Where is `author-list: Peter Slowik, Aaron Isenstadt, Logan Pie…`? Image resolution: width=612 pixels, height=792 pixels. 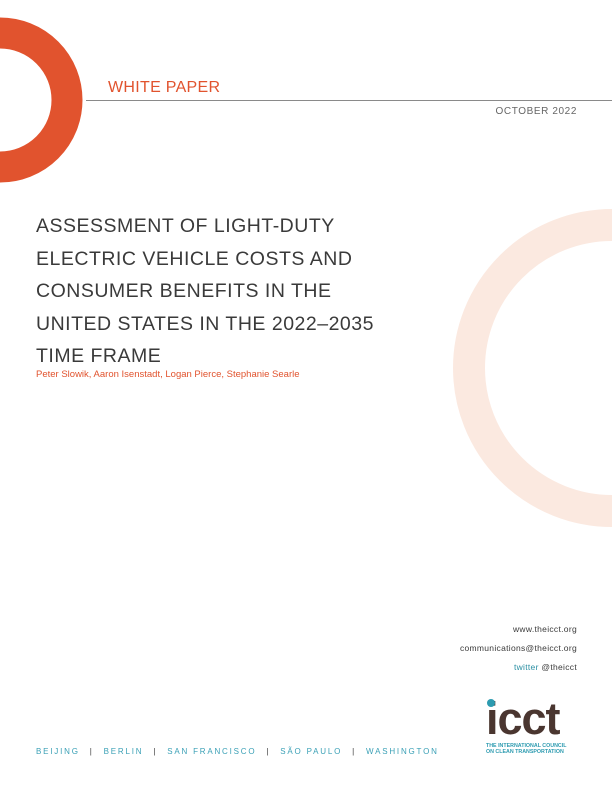 author-list: Peter Slowik, Aaron Isenstadt, Logan Pie… is located at coordinates (168, 374).